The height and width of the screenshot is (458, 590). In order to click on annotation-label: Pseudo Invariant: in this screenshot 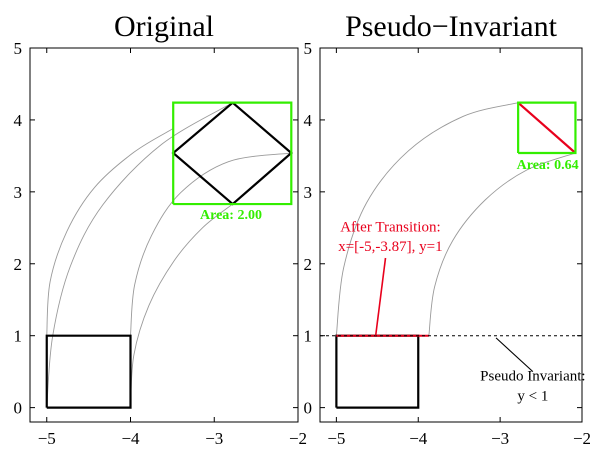, I will do `click(532, 376)`.